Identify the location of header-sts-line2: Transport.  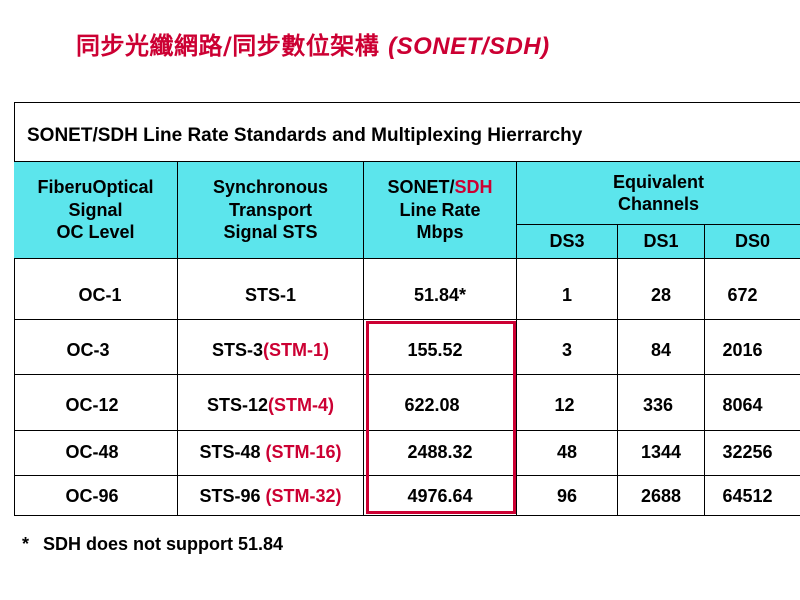
(270, 209).